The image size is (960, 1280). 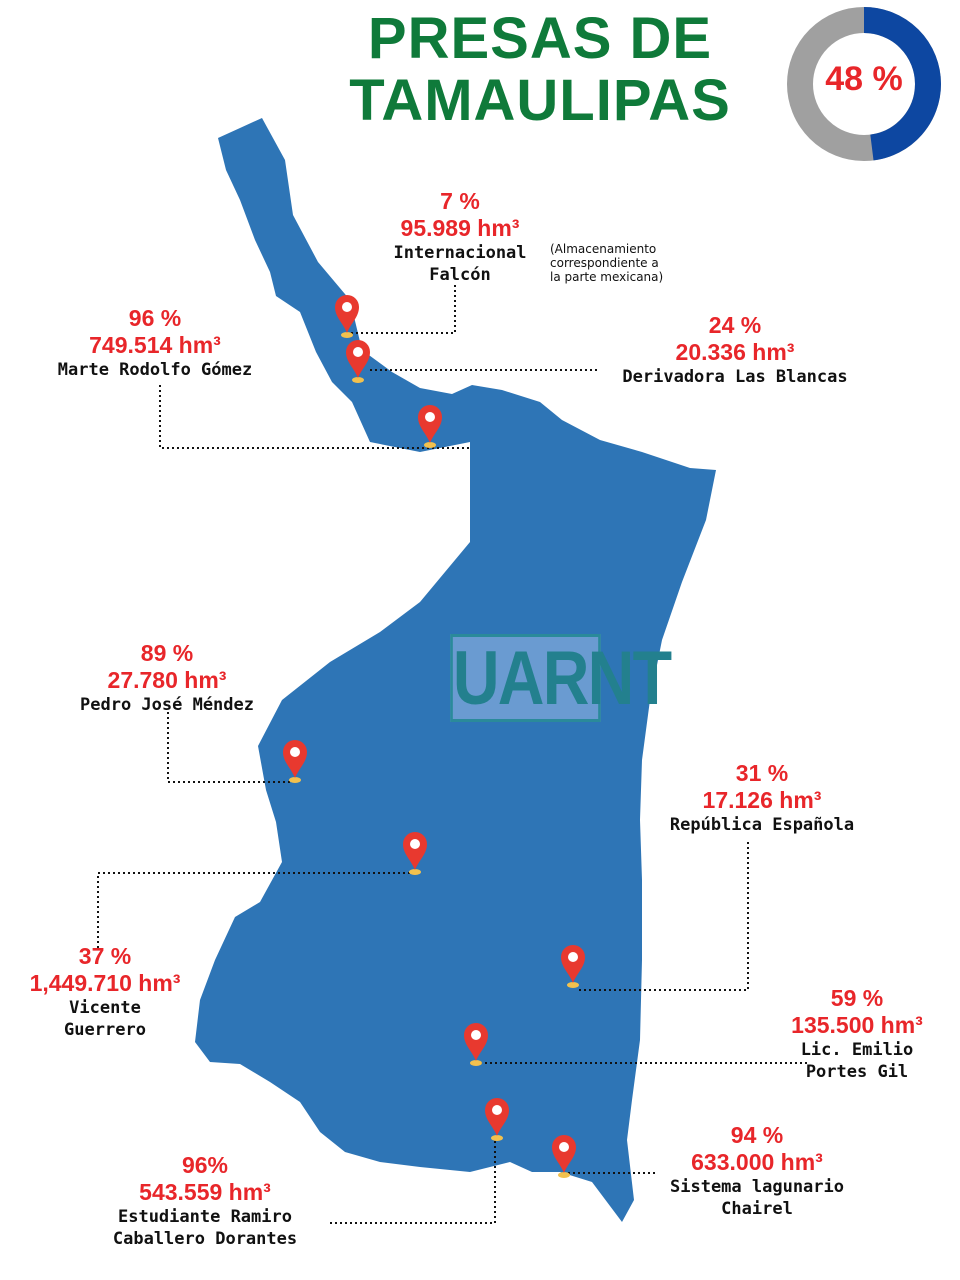 What do you see at coordinates (757, 1135) in the screenshot?
I see `dam-percent: 94 %` at bounding box center [757, 1135].